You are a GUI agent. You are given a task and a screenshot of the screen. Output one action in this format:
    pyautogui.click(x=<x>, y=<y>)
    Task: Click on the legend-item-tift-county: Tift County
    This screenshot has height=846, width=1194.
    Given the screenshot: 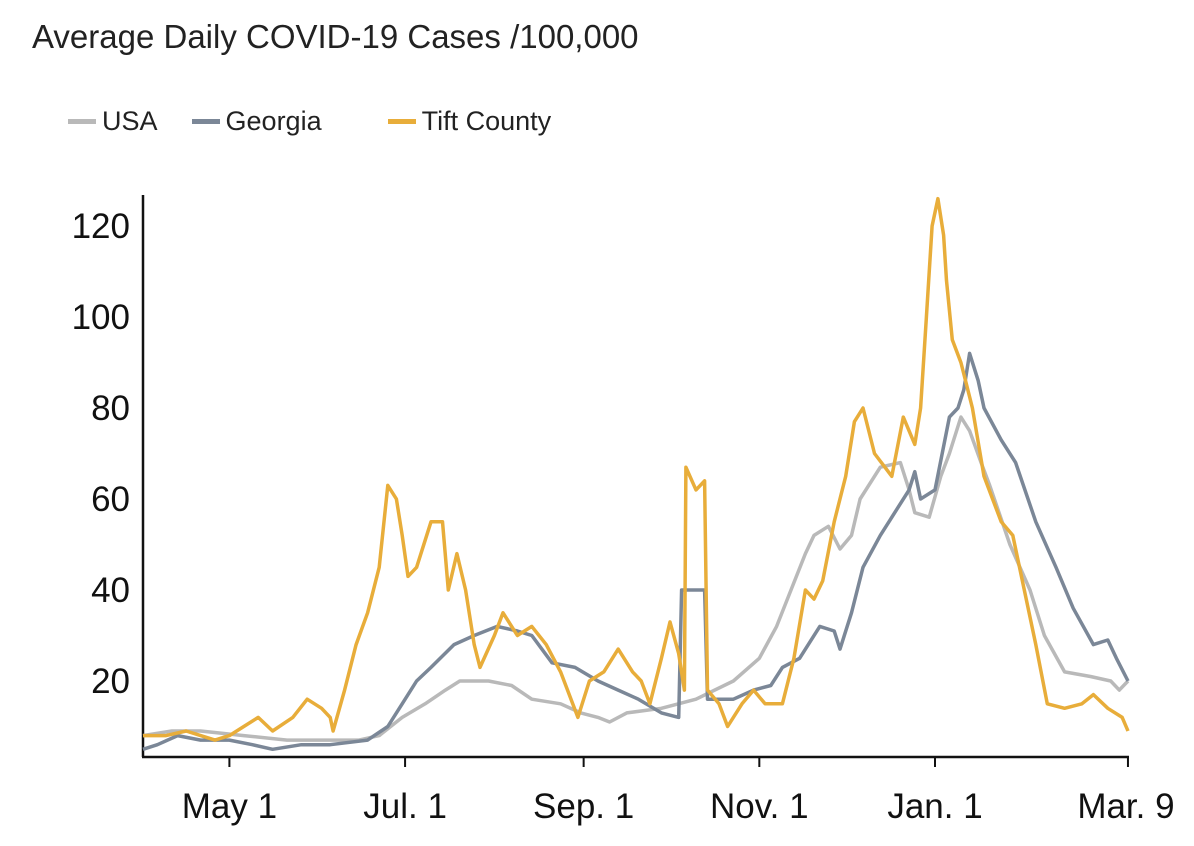 What is the action you would take?
    pyautogui.click(x=469, y=121)
    